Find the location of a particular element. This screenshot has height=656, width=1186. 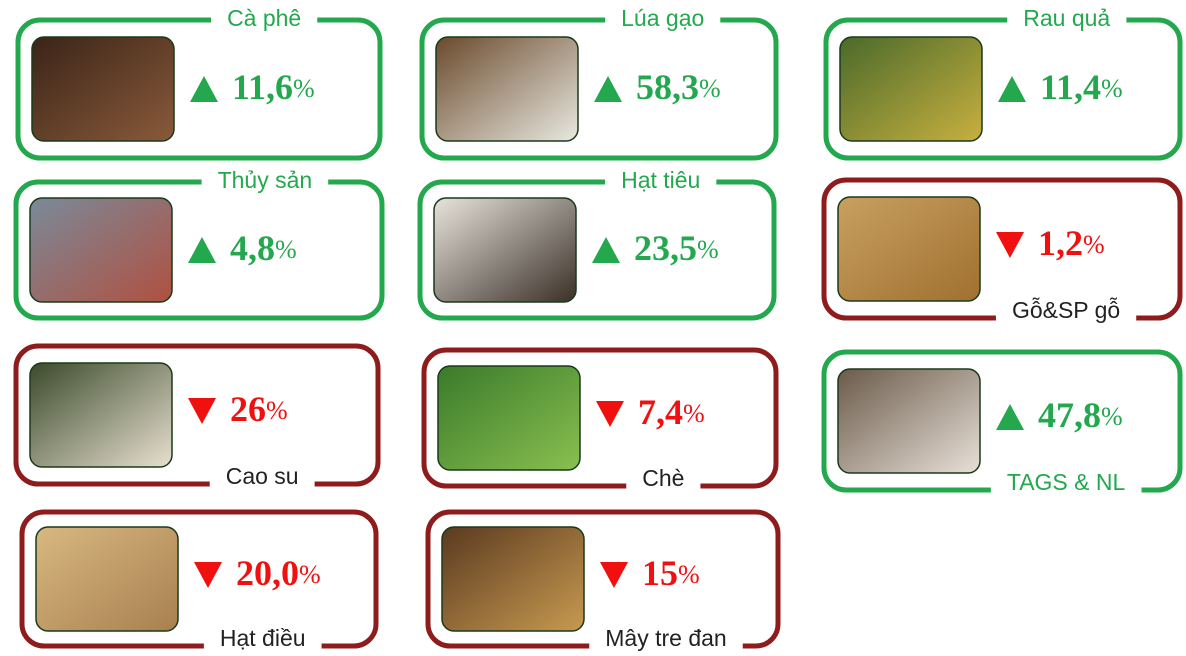

item-name: Cao su is located at coordinates (262, 476).